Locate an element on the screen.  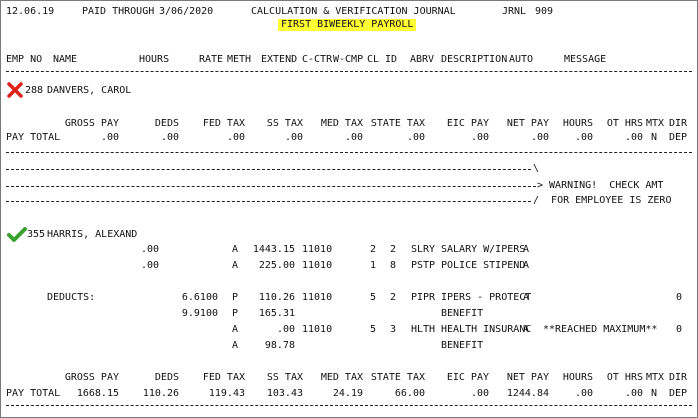
state-tax-value: .00 is located at coordinates (415, 137).